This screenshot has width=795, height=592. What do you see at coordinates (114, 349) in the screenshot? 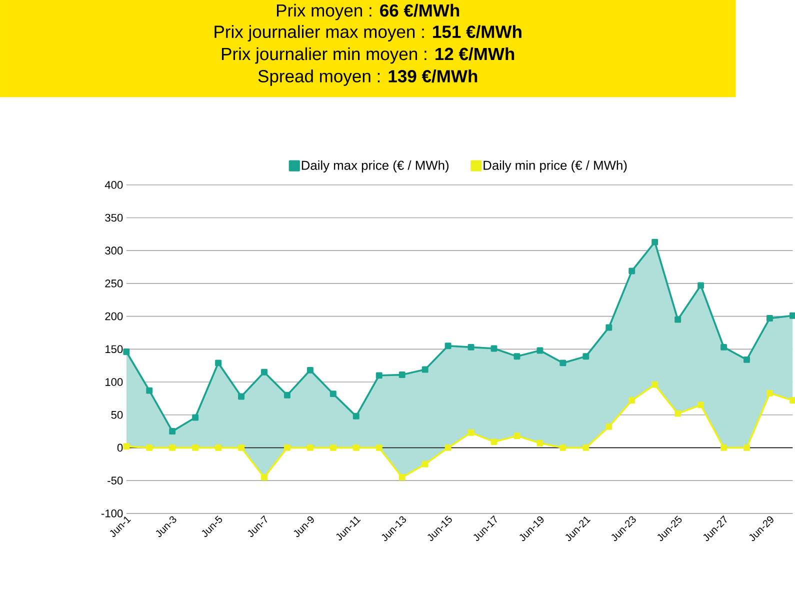
I see `y-tick-label: 150` at bounding box center [114, 349].